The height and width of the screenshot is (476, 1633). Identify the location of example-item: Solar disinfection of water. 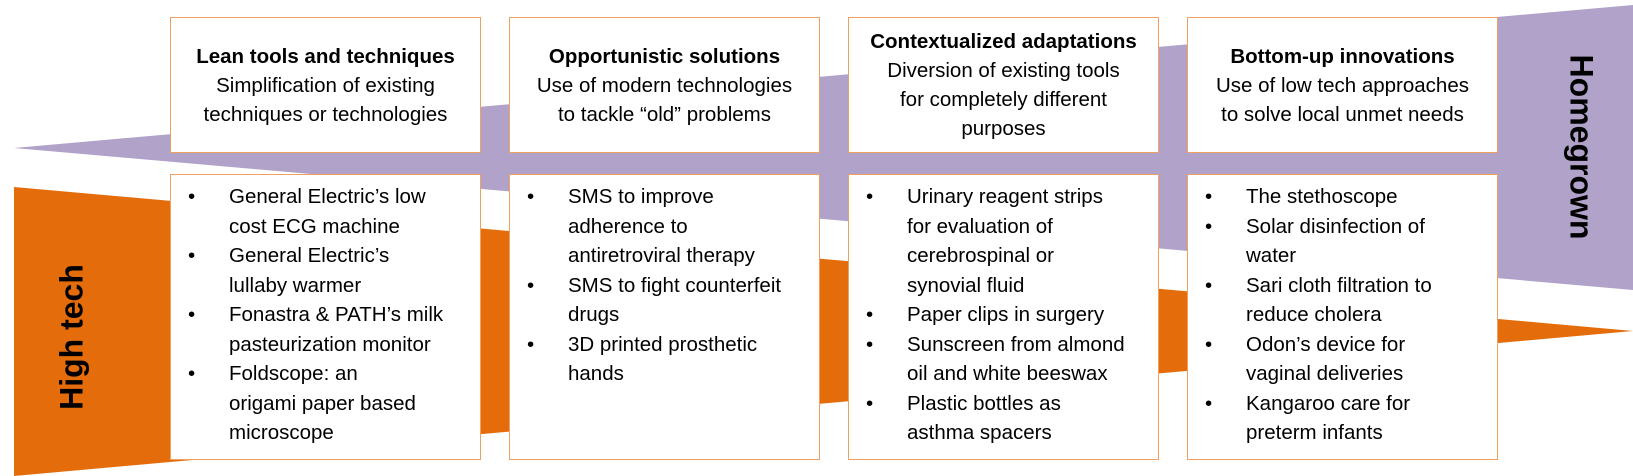
(1346, 241).